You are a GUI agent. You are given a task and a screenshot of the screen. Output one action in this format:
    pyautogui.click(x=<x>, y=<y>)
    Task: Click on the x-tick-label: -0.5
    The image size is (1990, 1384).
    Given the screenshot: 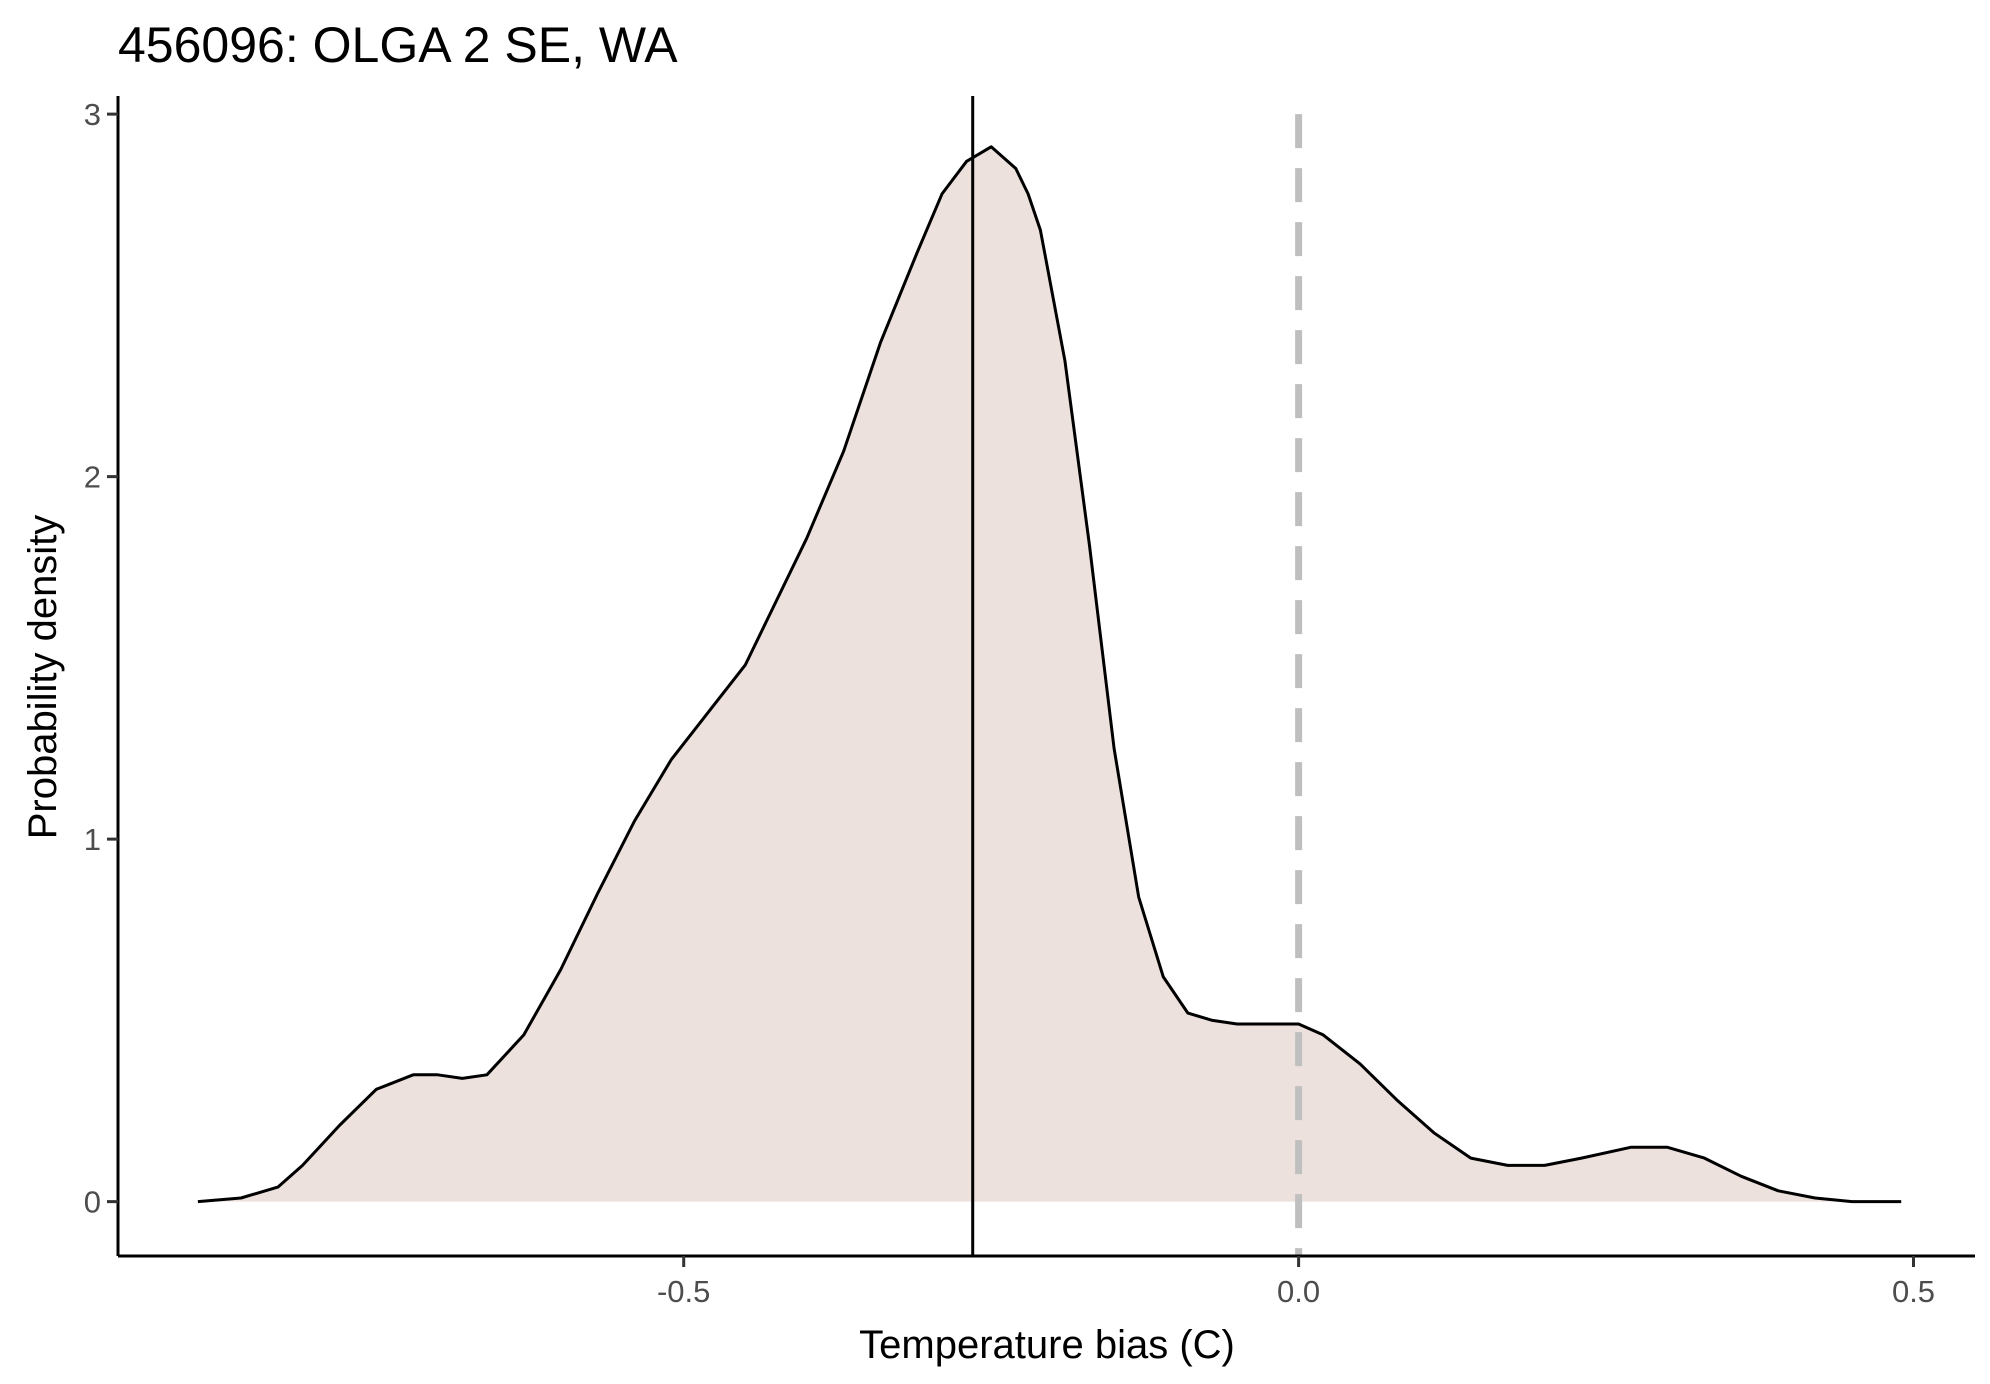 What is the action you would take?
    pyautogui.click(x=683, y=1291)
    